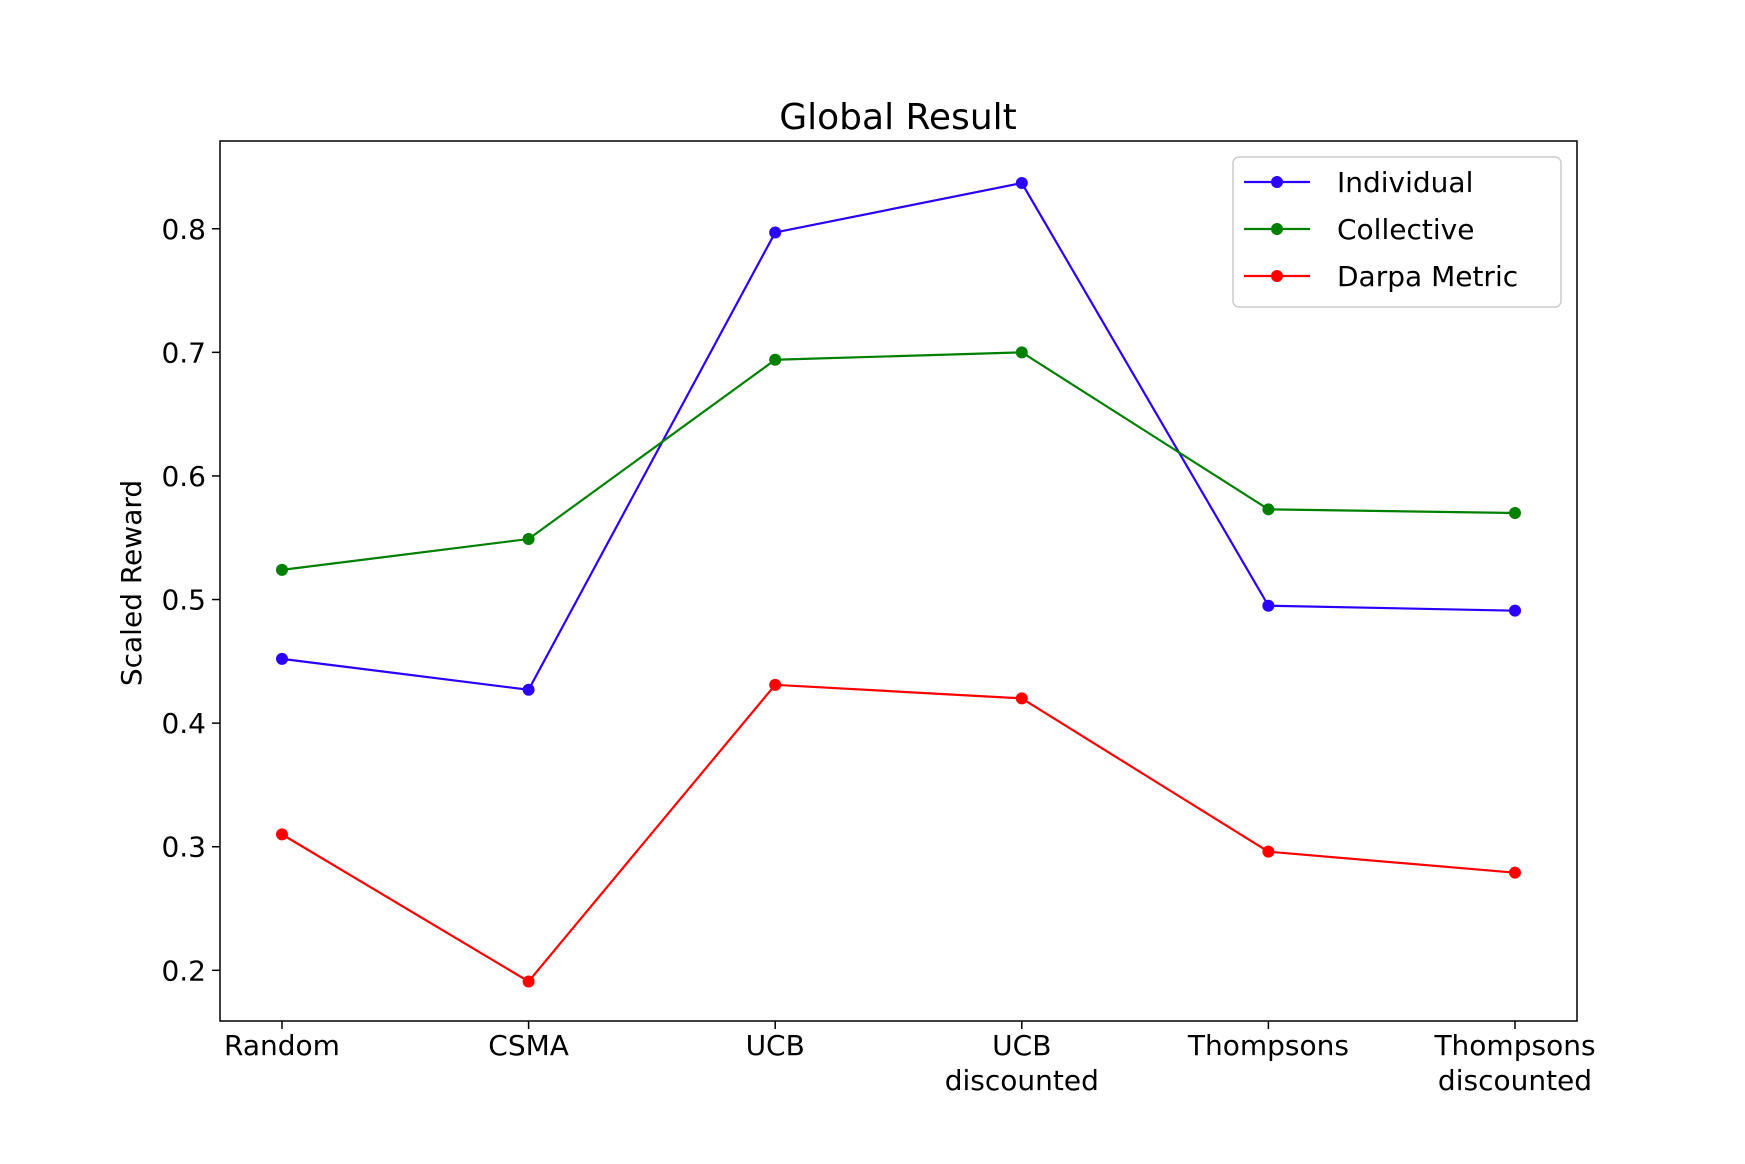 This screenshot has width=1745, height=1164. Describe the element at coordinates (898, 117) in the screenshot. I see `chart-title: Global Result` at that location.